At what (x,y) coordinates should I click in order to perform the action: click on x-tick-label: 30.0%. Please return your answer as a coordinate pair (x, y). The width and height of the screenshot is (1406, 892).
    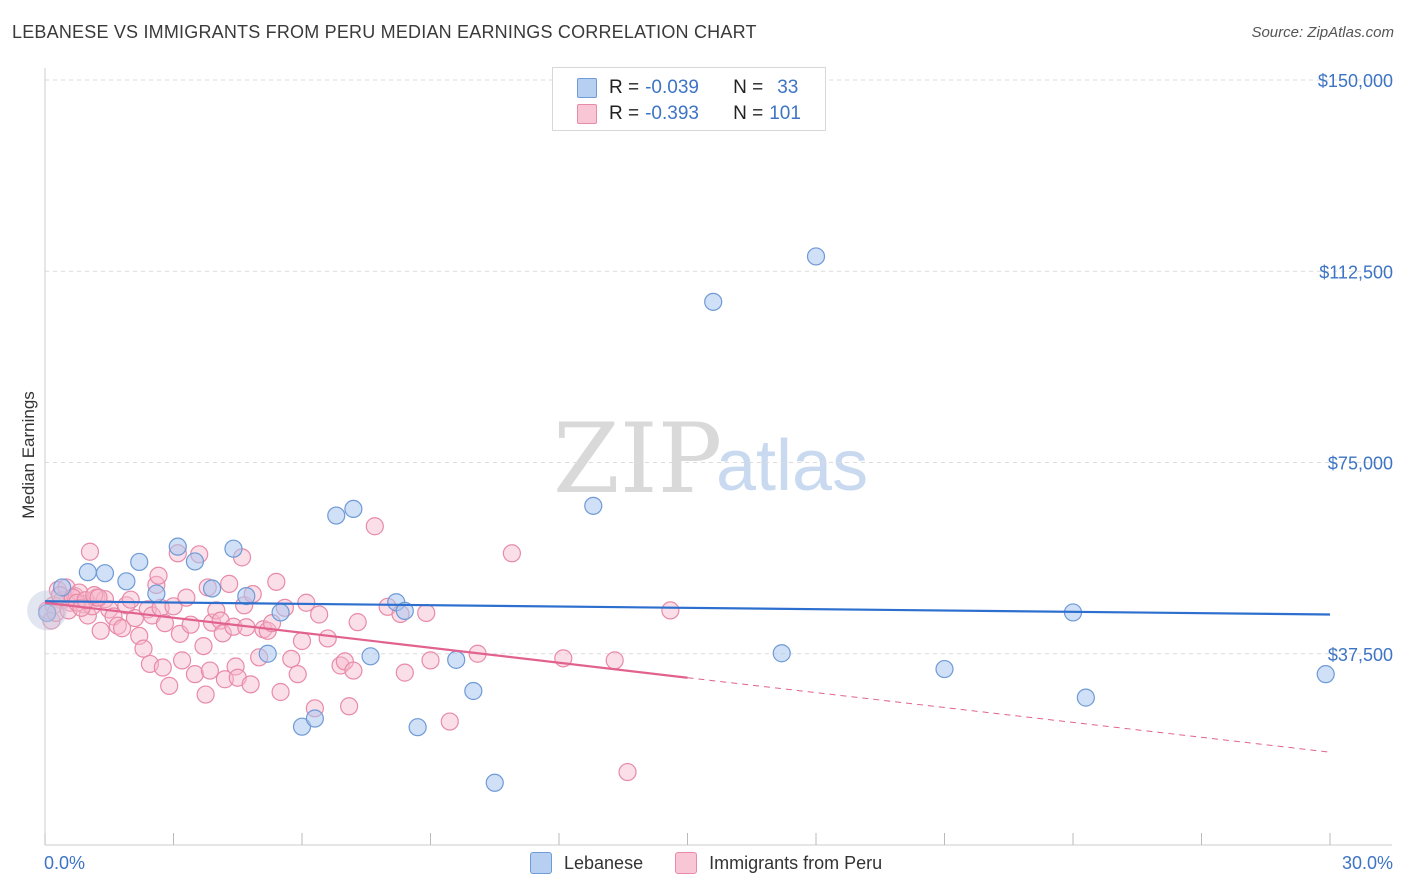
    Looking at the image, I should click on (1367, 863).